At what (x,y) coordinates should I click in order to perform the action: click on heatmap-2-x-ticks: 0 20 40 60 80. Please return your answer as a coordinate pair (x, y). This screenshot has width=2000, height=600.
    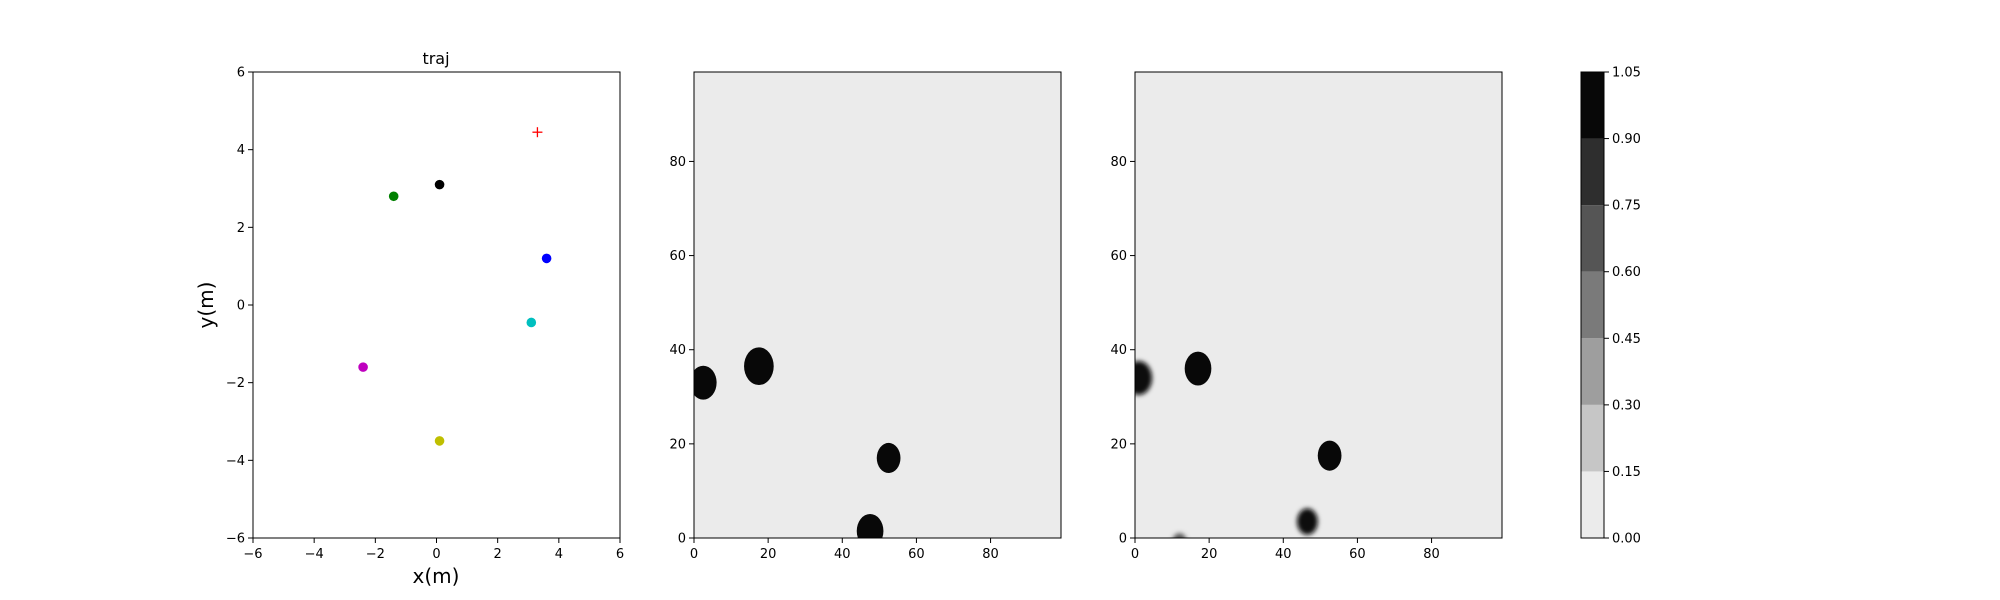
    Looking at the image, I should click on (1285, 550).